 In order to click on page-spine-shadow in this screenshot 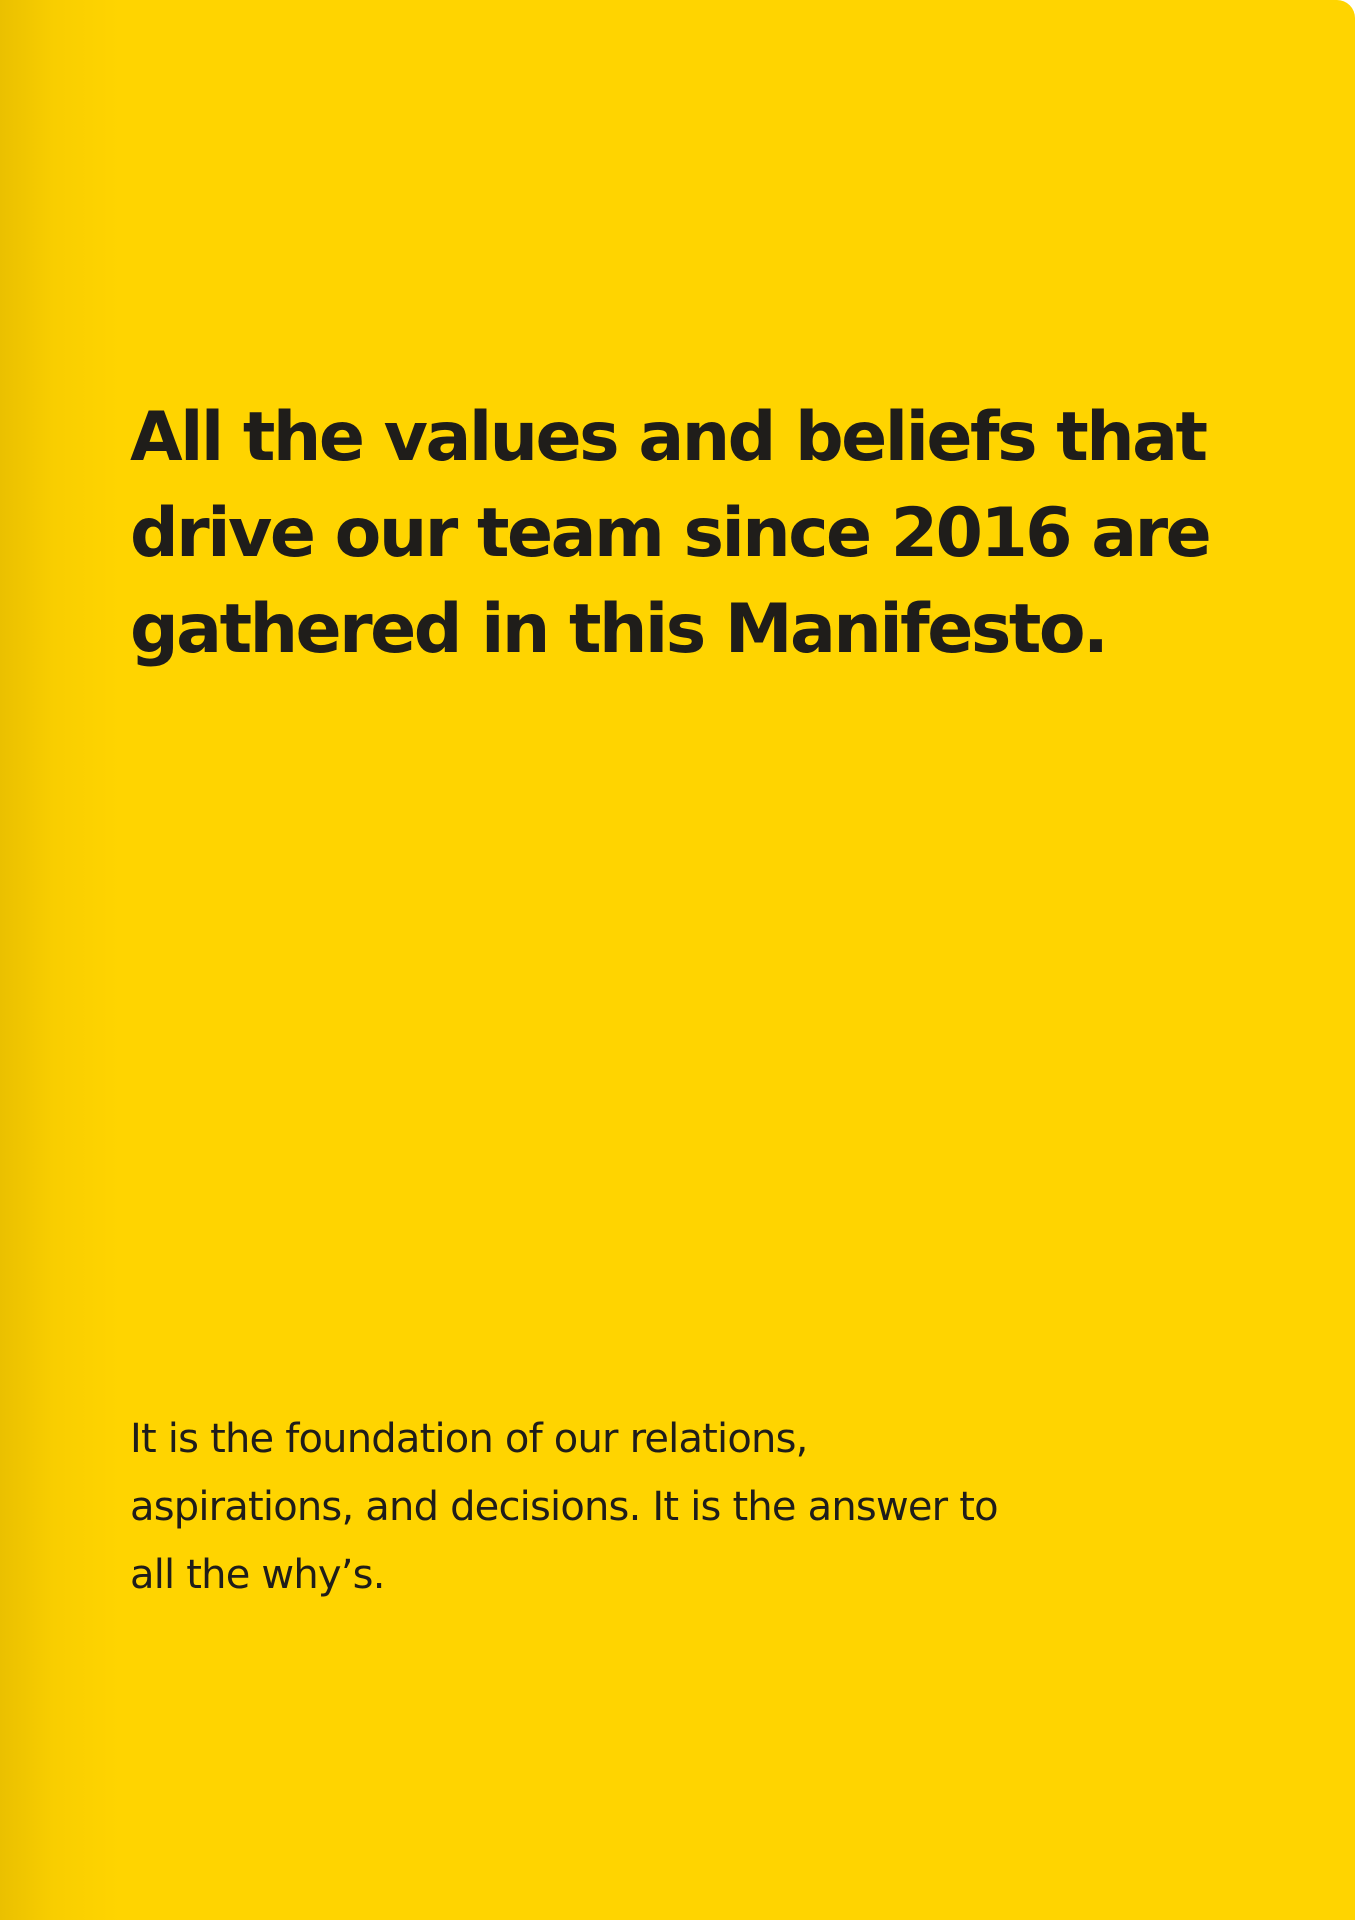, I will do `click(60, 960)`.